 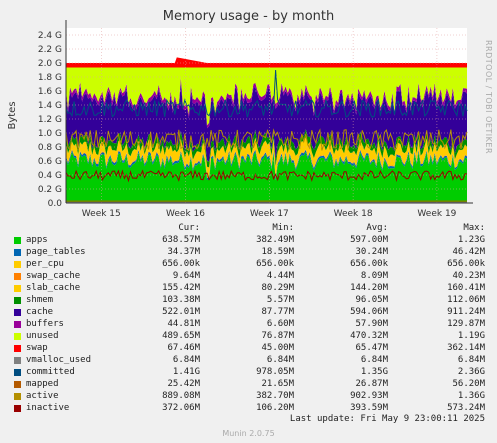 I want to click on legend-value-max: 911.24M, so click(x=466, y=312).